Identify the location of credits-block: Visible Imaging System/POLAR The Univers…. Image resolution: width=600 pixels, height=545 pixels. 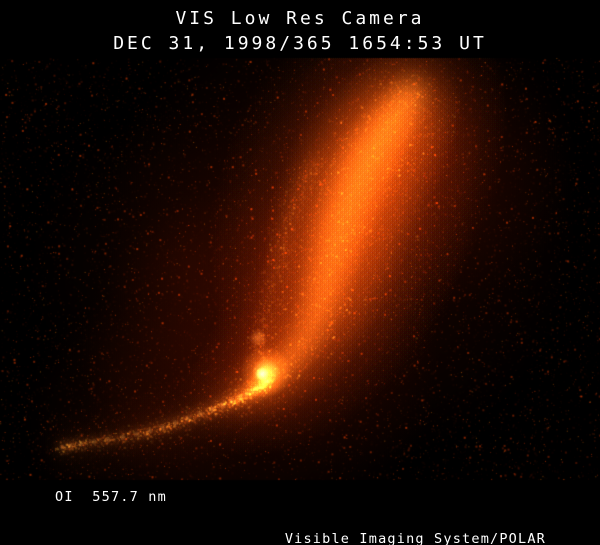
(397, 517).